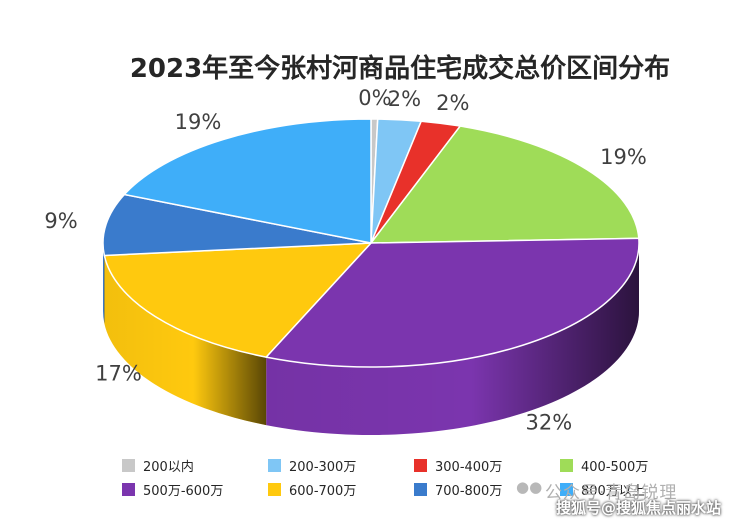  I want to click on watermark-text: 公众号·青岛锐理, so click(611, 493).